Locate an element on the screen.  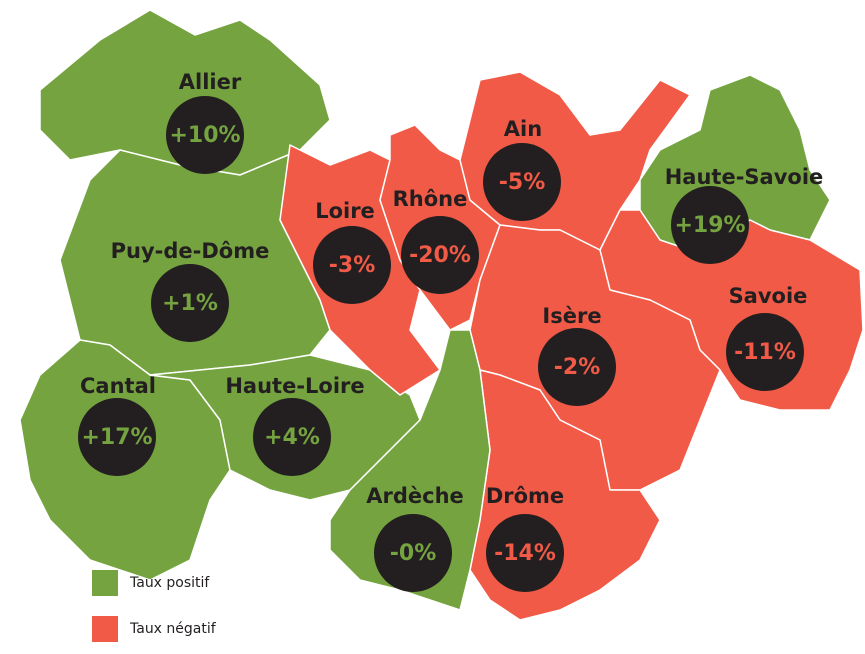
region-rate: +17% is located at coordinates (116, 437).